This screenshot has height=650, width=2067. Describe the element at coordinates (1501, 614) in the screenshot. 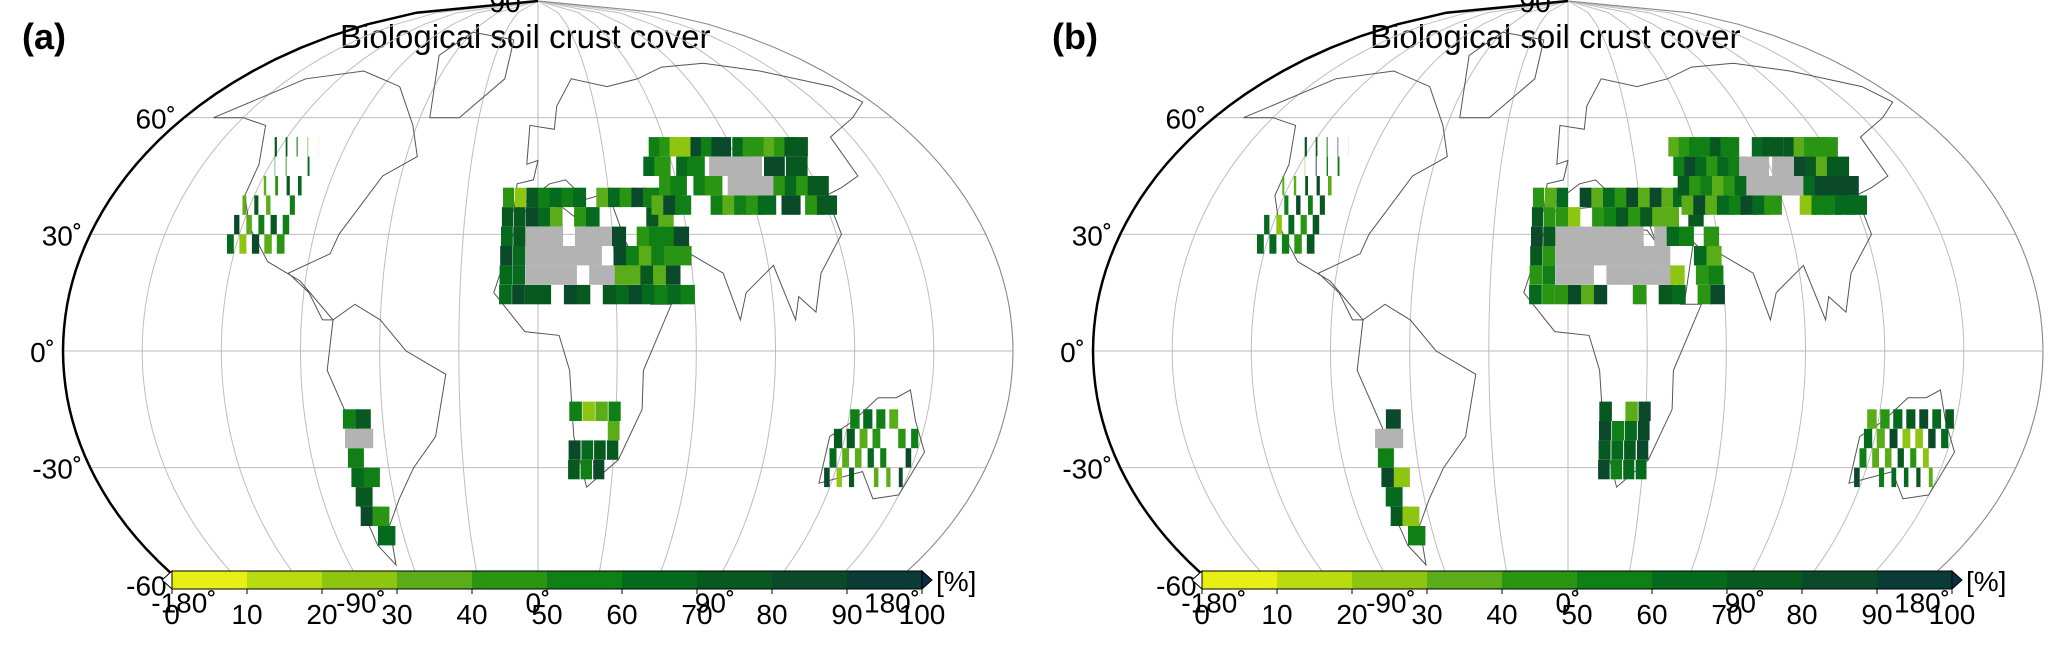

I see `colorbar-tick-label: 40` at that location.